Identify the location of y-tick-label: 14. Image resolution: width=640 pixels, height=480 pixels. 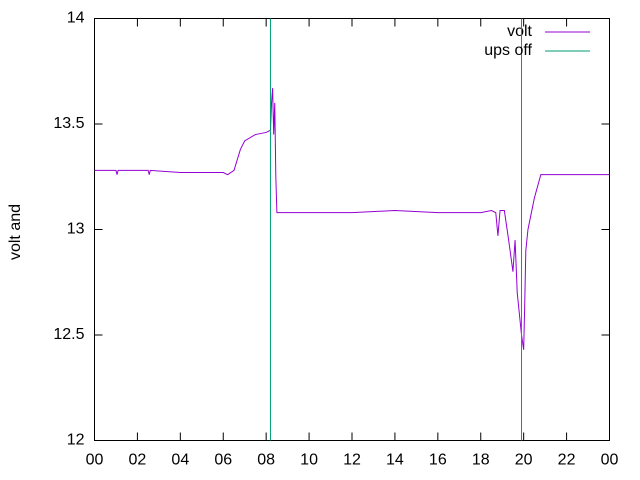
(76, 18).